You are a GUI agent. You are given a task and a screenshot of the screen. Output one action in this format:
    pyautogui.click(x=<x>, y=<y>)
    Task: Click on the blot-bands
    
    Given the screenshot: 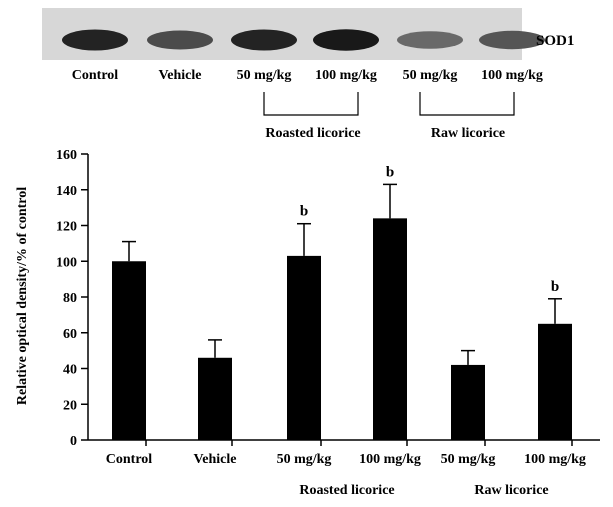 What is the action you would take?
    pyautogui.click(x=303, y=40)
    